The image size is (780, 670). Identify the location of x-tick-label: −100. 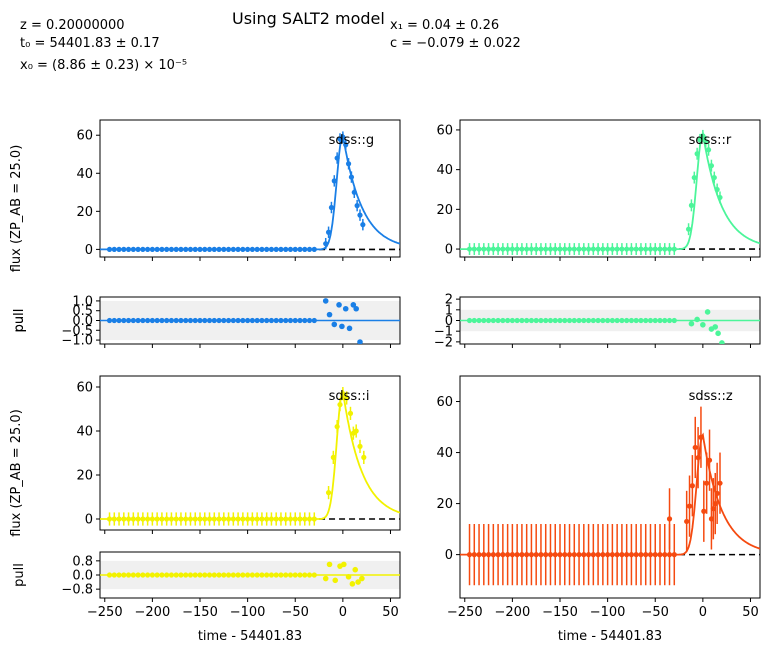
(608, 612).